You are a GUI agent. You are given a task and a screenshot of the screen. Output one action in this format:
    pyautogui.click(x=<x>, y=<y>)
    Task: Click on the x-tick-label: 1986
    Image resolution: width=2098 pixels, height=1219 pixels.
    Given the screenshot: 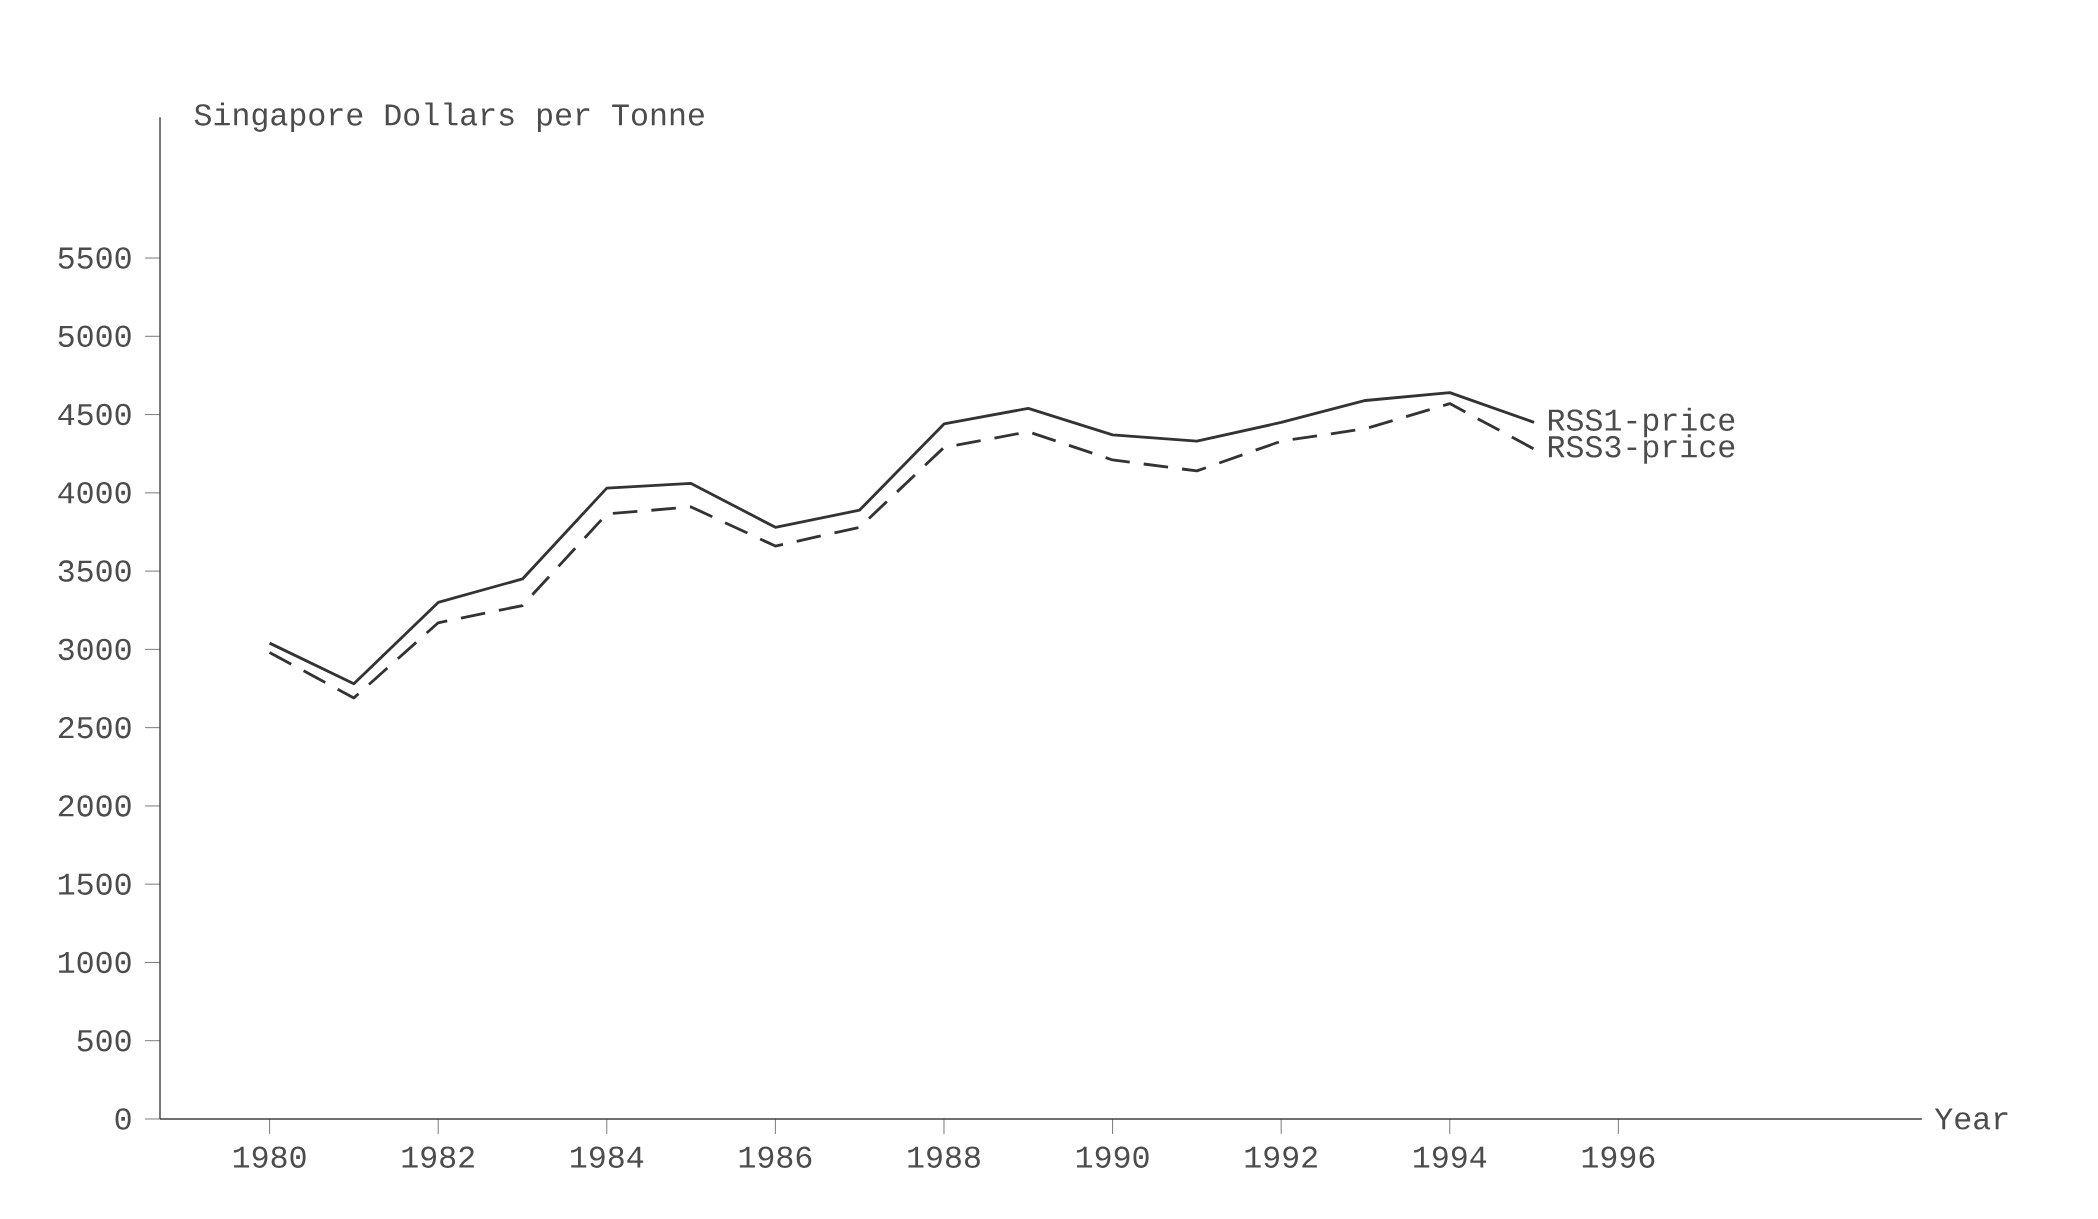 What is the action you would take?
    pyautogui.click(x=775, y=1157)
    